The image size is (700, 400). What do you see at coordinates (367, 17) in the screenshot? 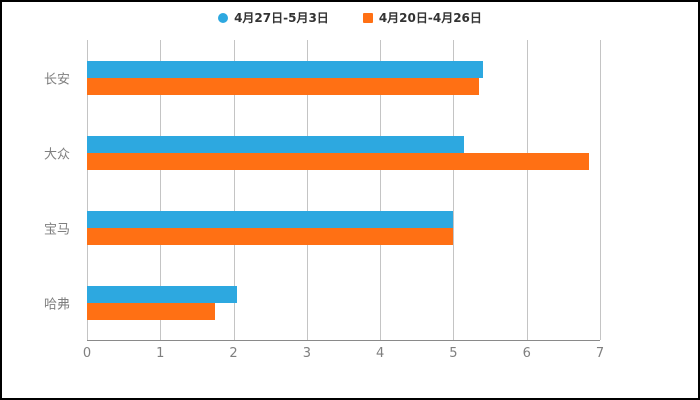
I see `legend-square-marker-icon` at bounding box center [367, 17].